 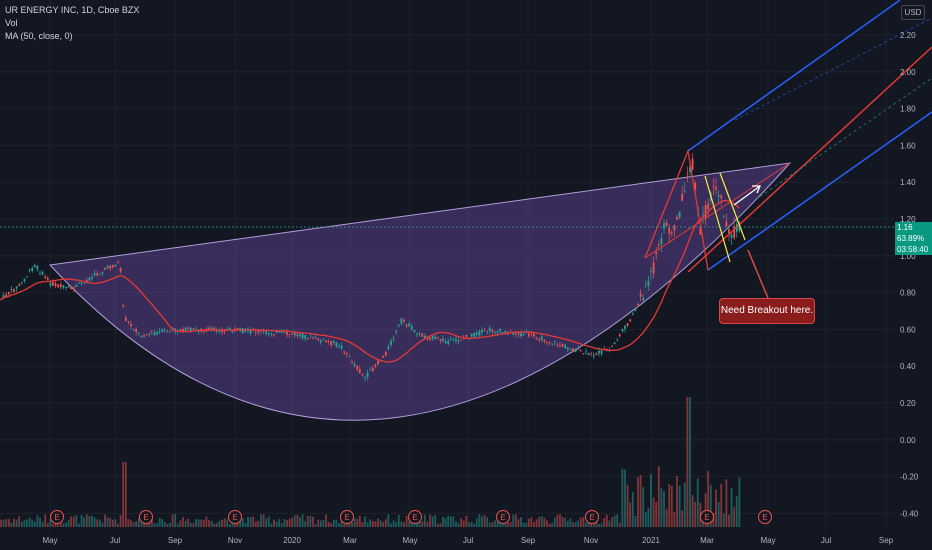 What do you see at coordinates (39, 36) in the screenshot?
I see `moving-average-label: MA (50, close, 0)` at bounding box center [39, 36].